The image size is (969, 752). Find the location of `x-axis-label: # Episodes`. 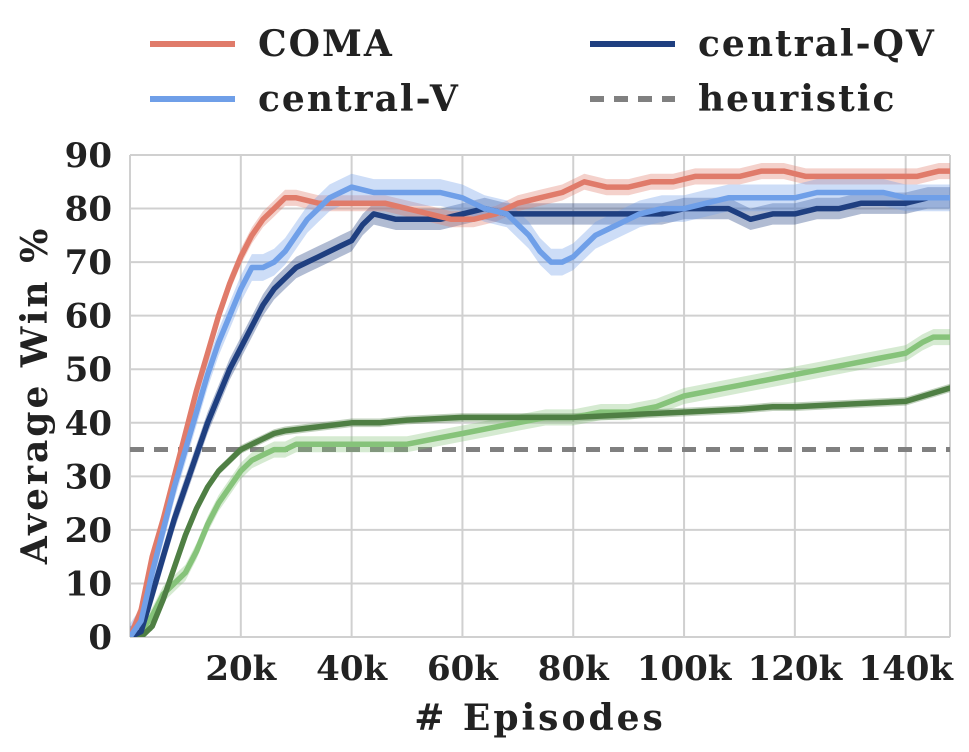

x-axis-label: # Episodes is located at coordinates (540, 718).